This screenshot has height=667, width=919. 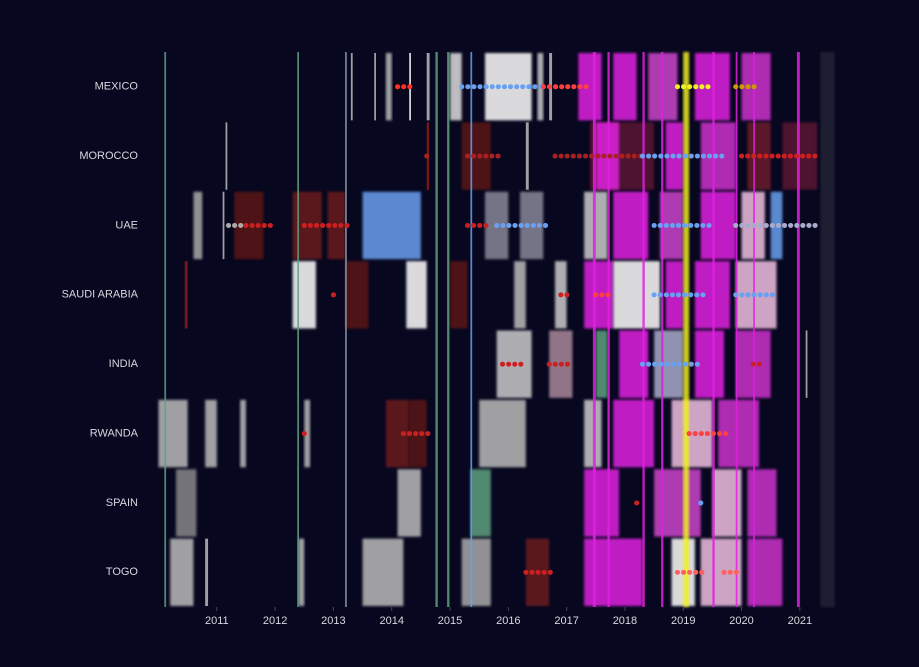 What do you see at coordinates (333, 621) in the screenshot?
I see `x-tick-label: 2013` at bounding box center [333, 621].